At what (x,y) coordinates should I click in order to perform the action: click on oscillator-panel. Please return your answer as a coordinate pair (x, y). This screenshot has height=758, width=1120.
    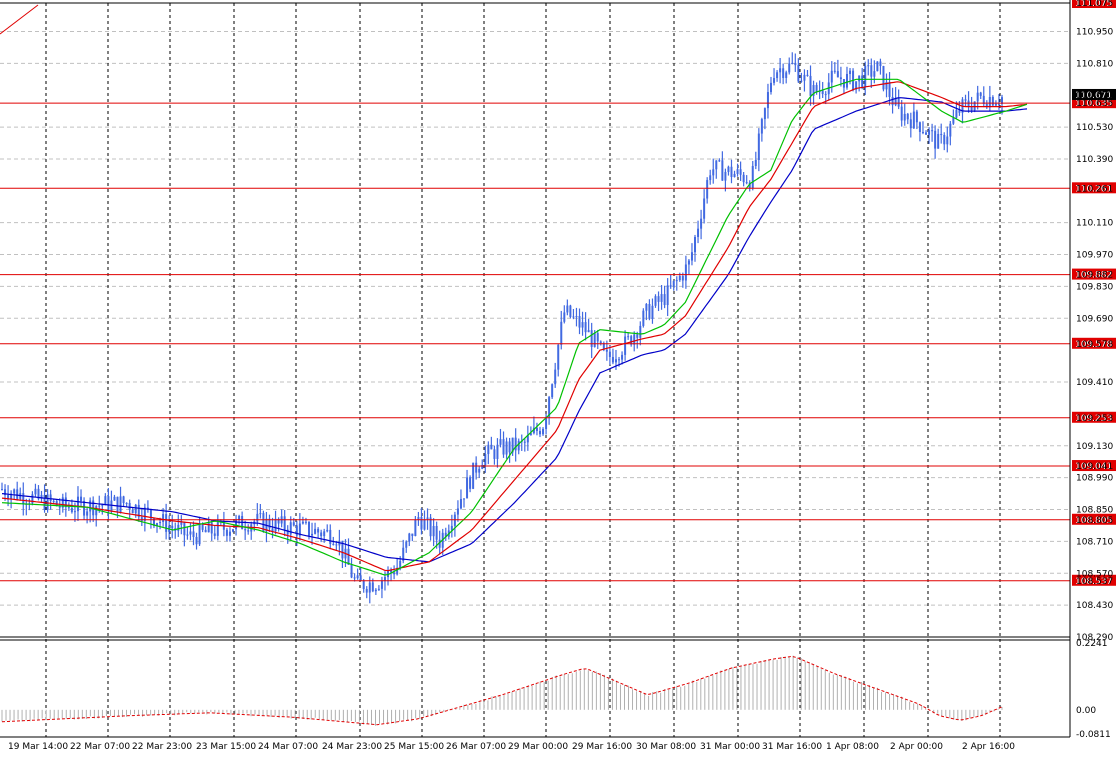
    Looking at the image, I should click on (502, 690).